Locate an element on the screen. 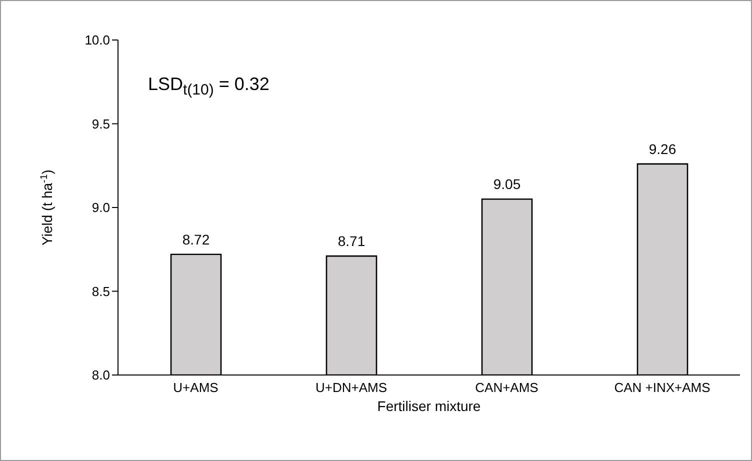 The height and width of the screenshot is (461, 752). x-tick-label: U+AMS is located at coordinates (196, 388).